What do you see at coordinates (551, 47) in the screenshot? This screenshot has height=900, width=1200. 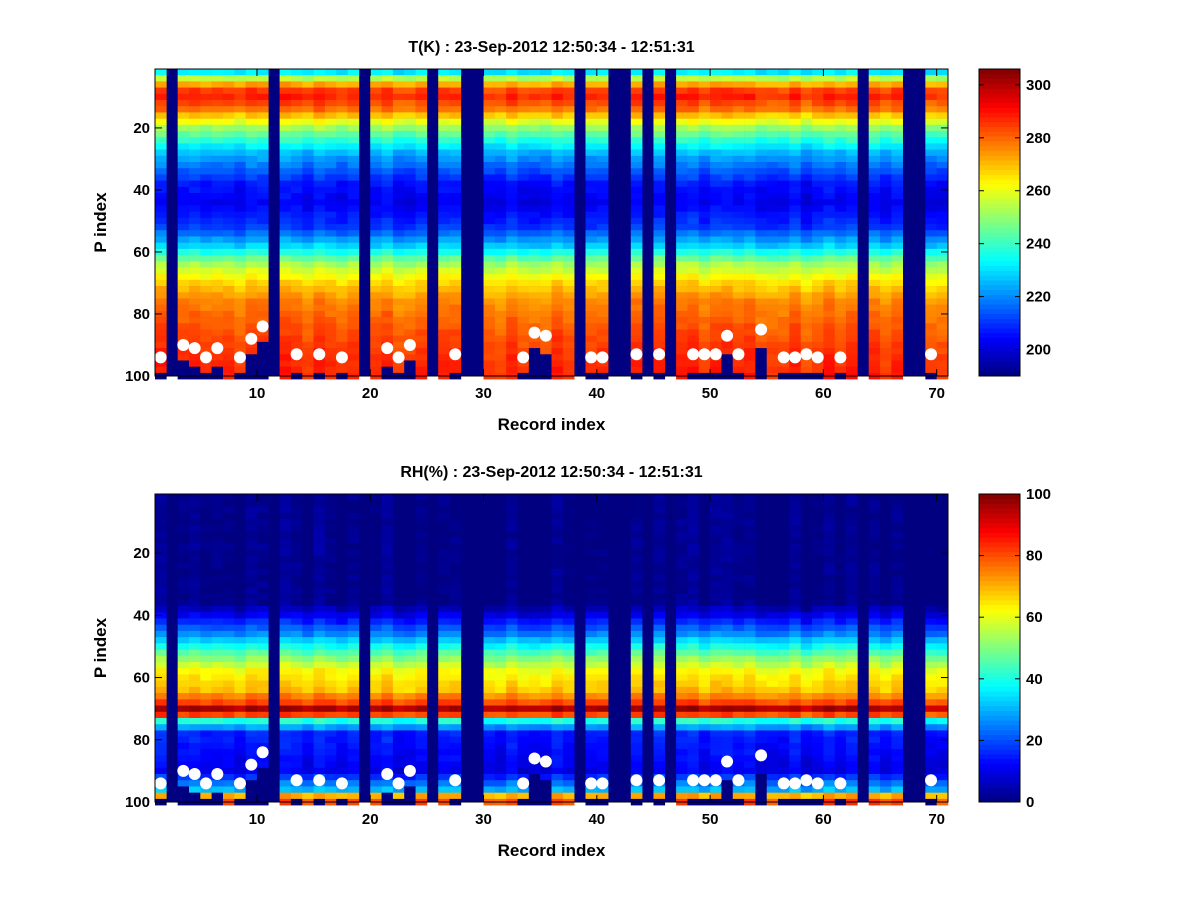 I see `chart-title: T(K) : 23-Sep-2012 12:50:34 - 12:51:31` at bounding box center [551, 47].